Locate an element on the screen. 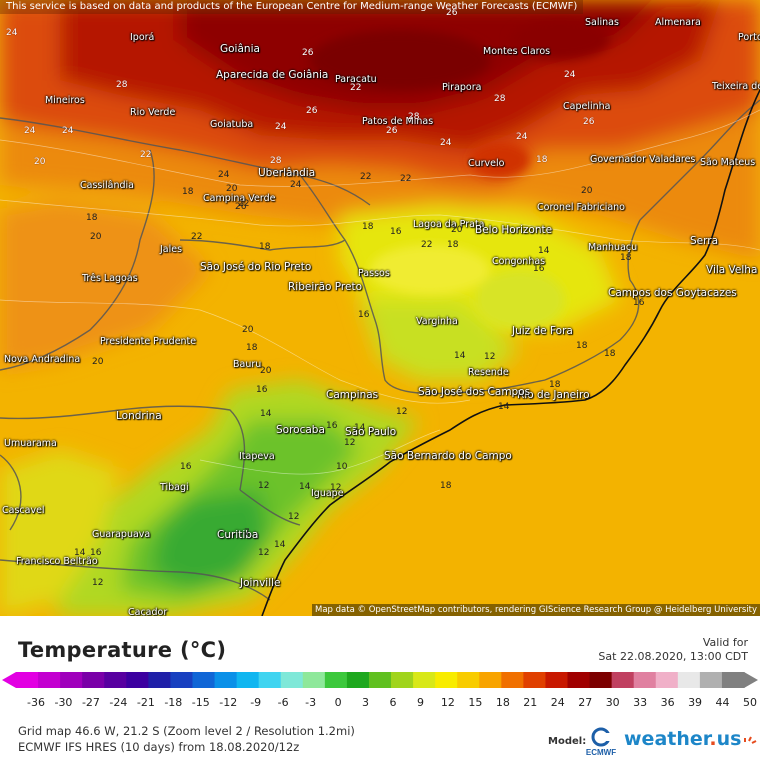 Image resolution: width=760 pixels, height=760 pixels. model-label: Model: is located at coordinates (567, 741).